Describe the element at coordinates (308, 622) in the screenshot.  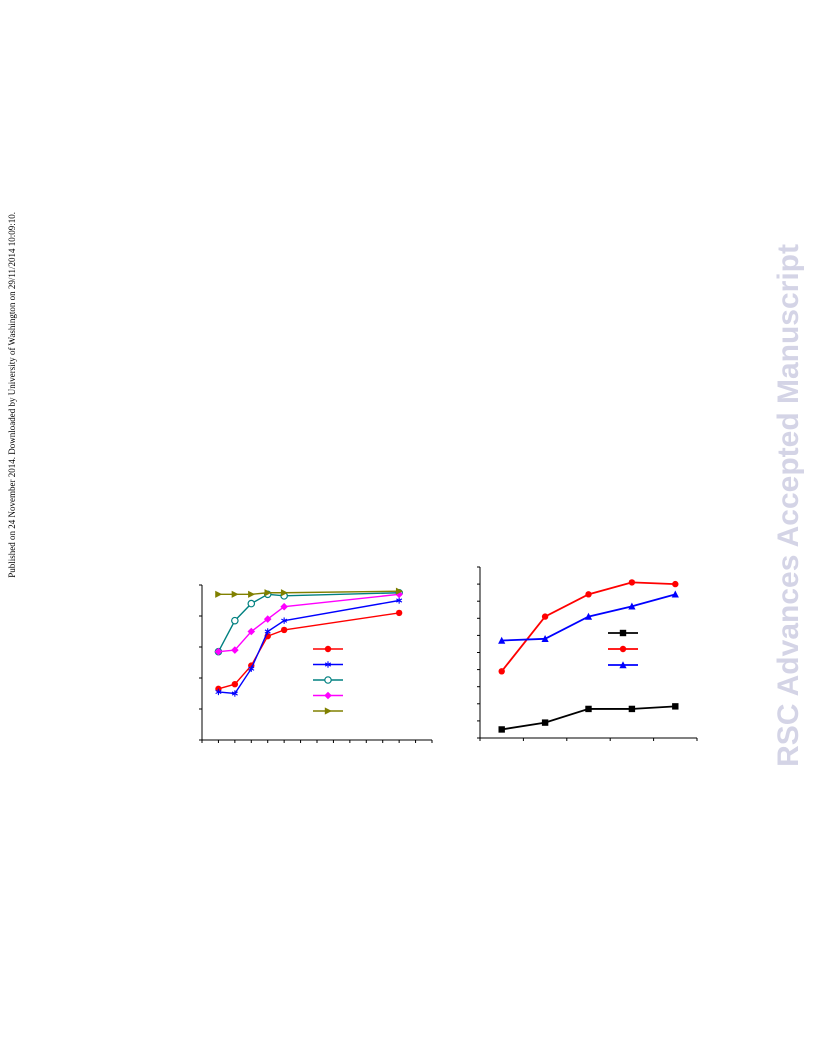
I see `chart-1-series-3-line` at that location.